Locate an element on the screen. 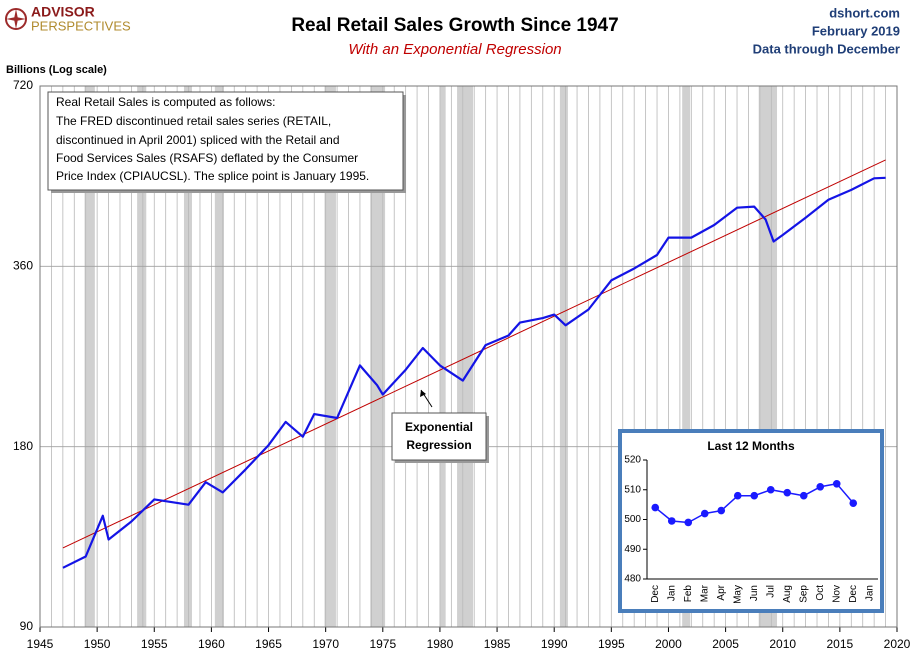 The image size is (910, 661). source: dshort.com is located at coordinates (864, 12).